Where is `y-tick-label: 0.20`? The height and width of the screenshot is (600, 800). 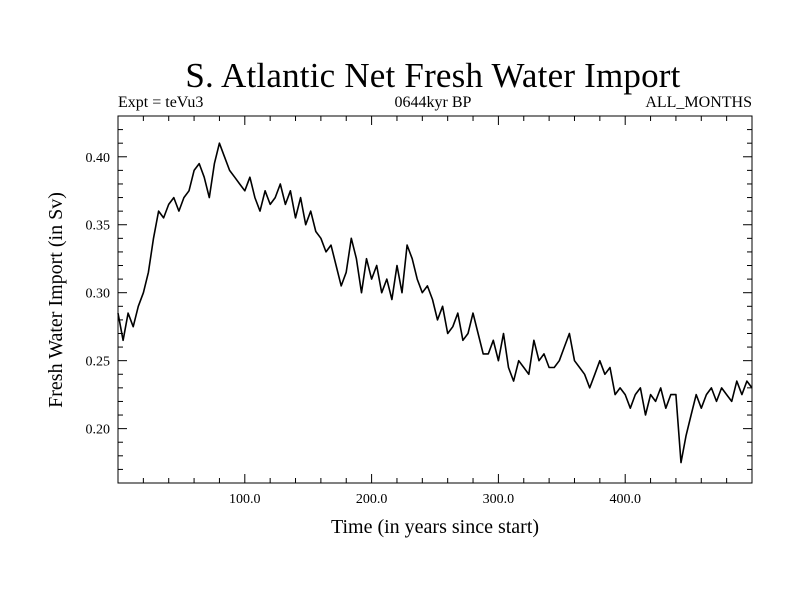 y-tick-label: 0.20 is located at coordinates (98, 430).